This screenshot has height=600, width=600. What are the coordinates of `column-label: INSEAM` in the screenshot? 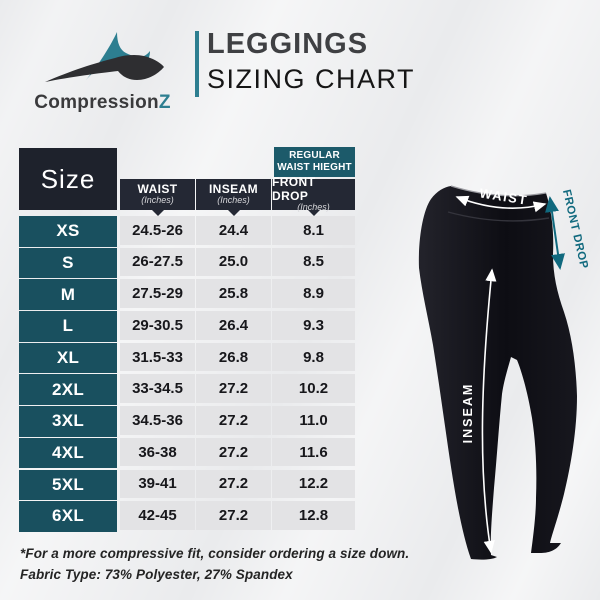 It's located at (233, 188).